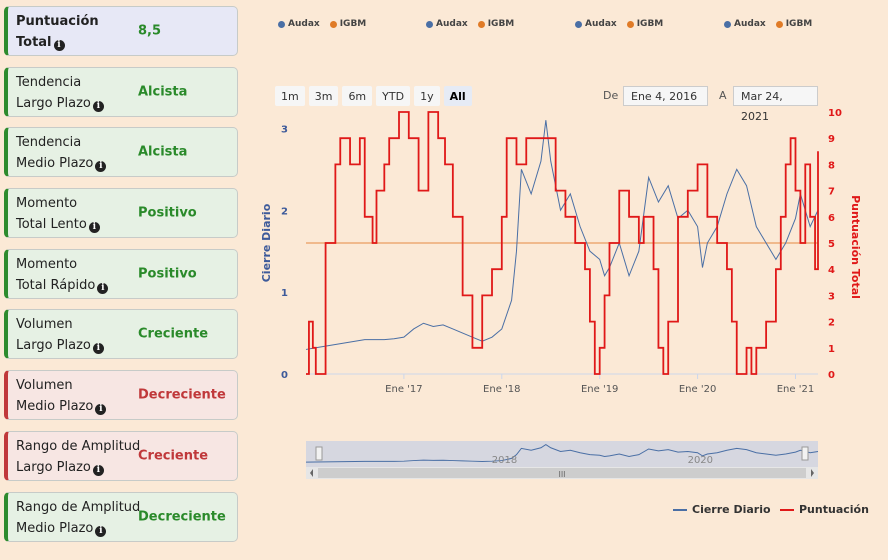  Describe the element at coordinates (121, 334) in the screenshot. I see `indicator-card: Volumen Largo Plazo i Creciente` at that location.